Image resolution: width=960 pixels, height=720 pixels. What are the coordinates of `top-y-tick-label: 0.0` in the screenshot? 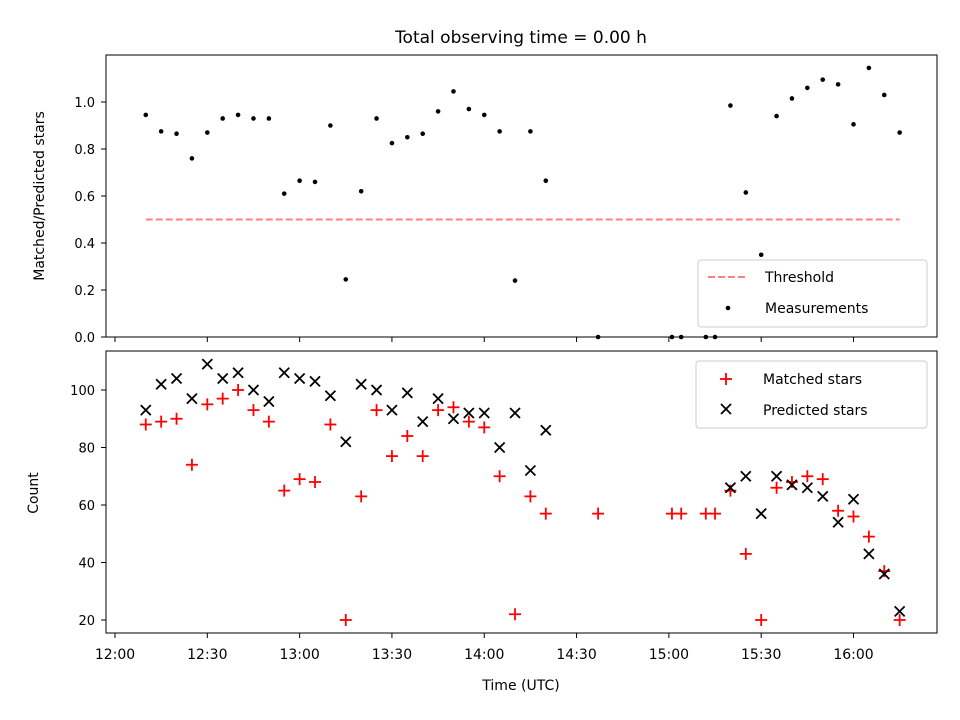 It's located at (84, 338).